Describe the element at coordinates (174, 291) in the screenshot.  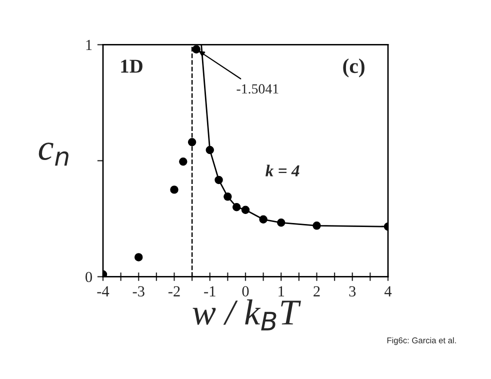
I see `x-tick-label: -2` at that location.